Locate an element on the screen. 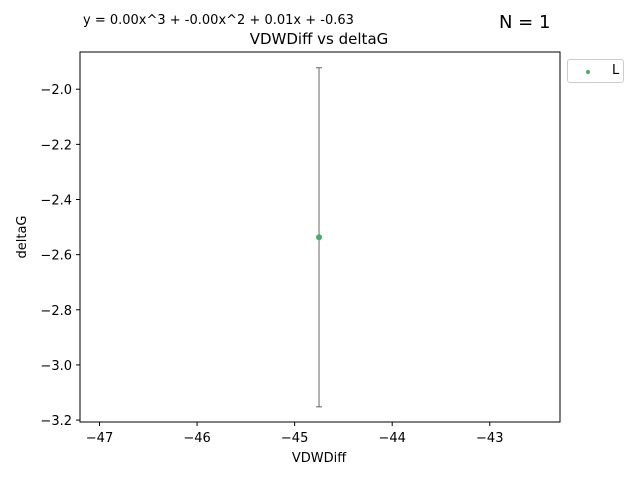  y-axis-ticks: −2.0 −2.2 −2.4 −2.6 −2.8 −3.0 −3.2 is located at coordinates (60, 256).